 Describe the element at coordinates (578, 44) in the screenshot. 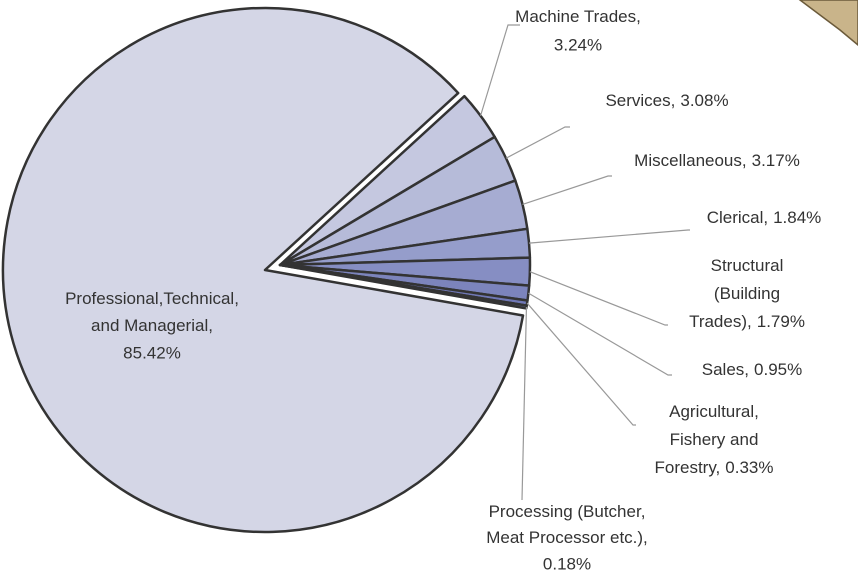

I see `label-value: 3.24%` at that location.